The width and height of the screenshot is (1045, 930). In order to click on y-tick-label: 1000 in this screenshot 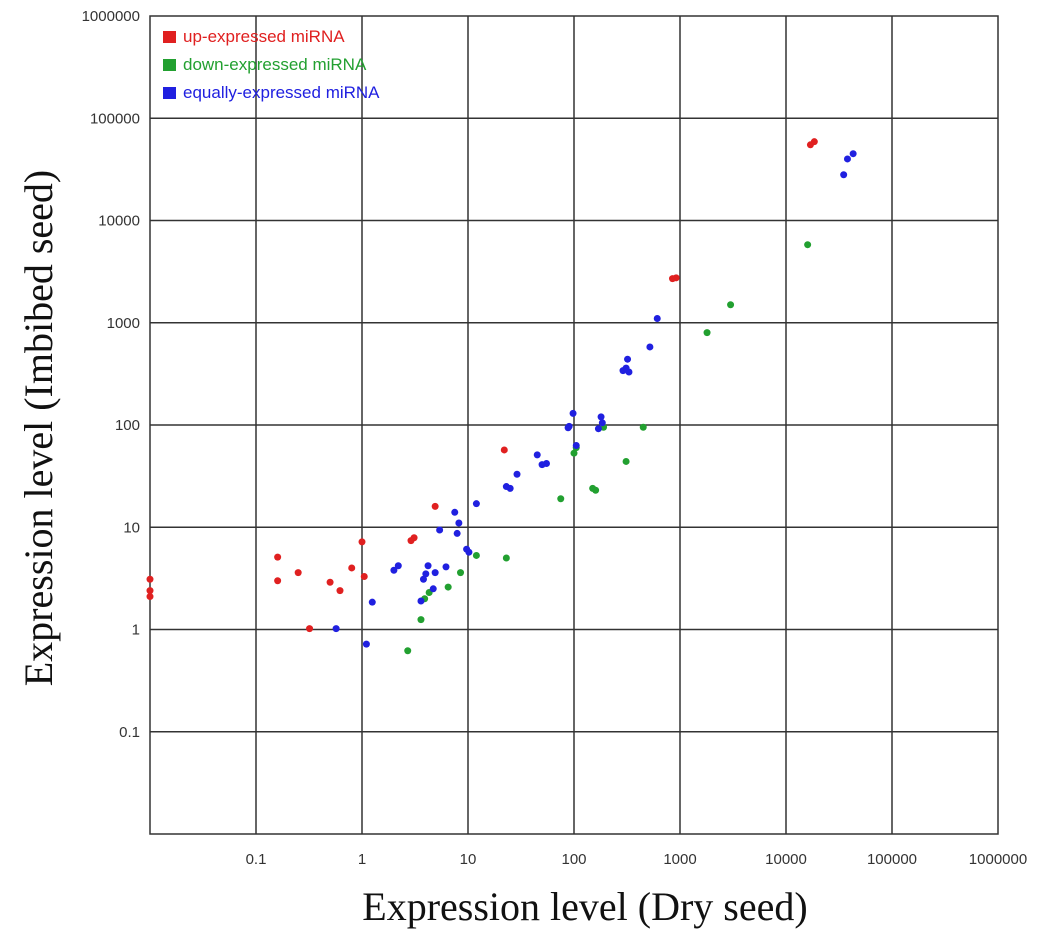, I will do `click(123, 323)`.